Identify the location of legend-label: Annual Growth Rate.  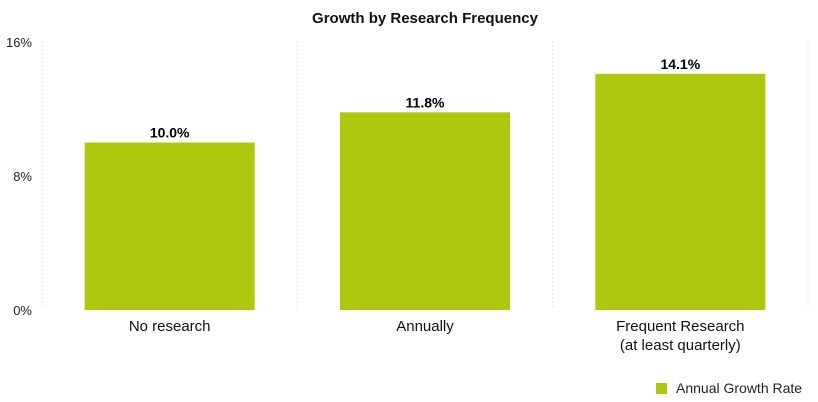
(739, 388).